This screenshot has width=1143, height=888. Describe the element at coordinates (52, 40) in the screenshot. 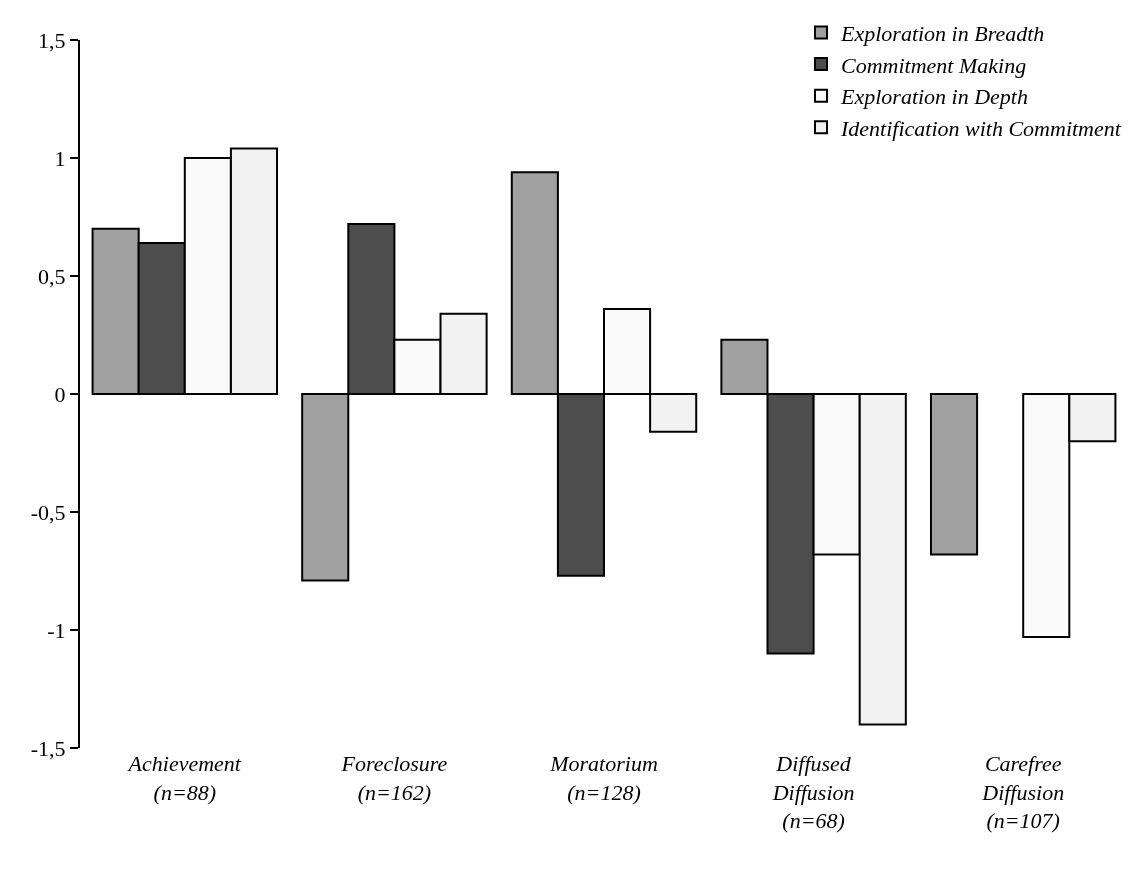

I see `y-tick-label: 1,5` at that location.